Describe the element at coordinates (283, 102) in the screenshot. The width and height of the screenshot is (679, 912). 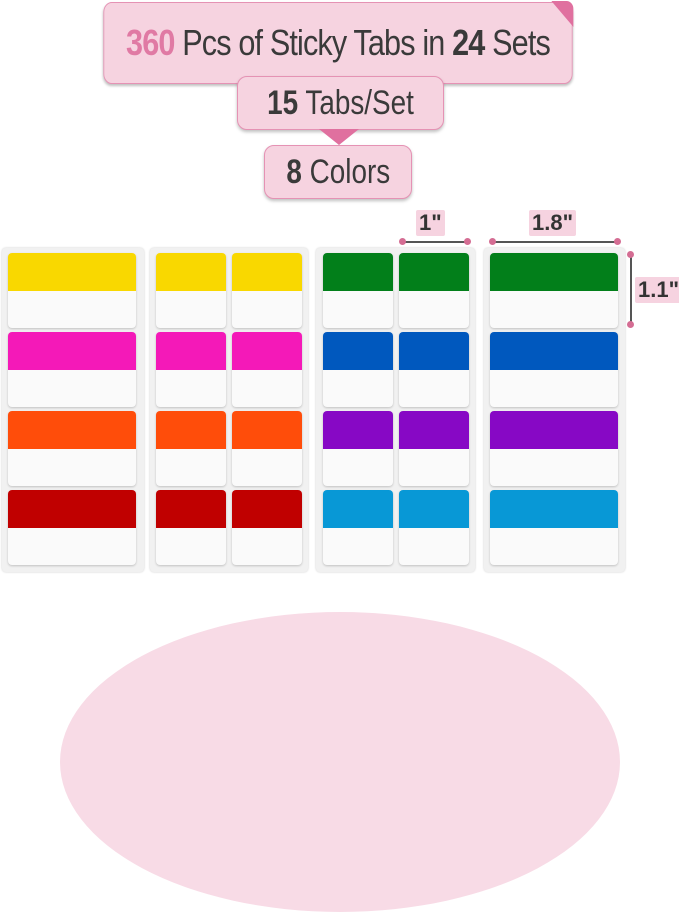
I see `tabs-count: 15` at that location.